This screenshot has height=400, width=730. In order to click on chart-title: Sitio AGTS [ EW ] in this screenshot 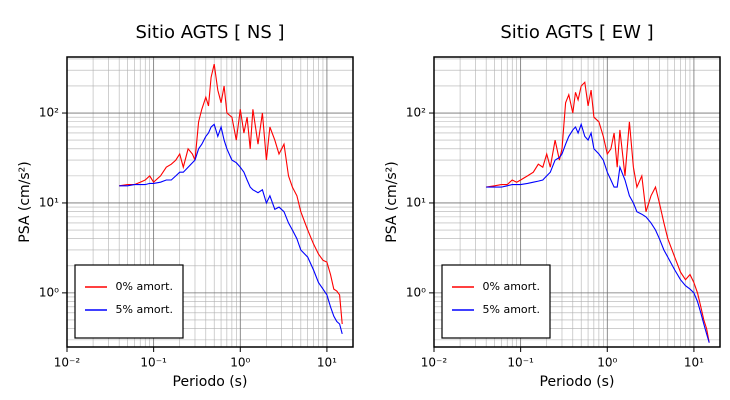, I will do `click(576, 32)`.